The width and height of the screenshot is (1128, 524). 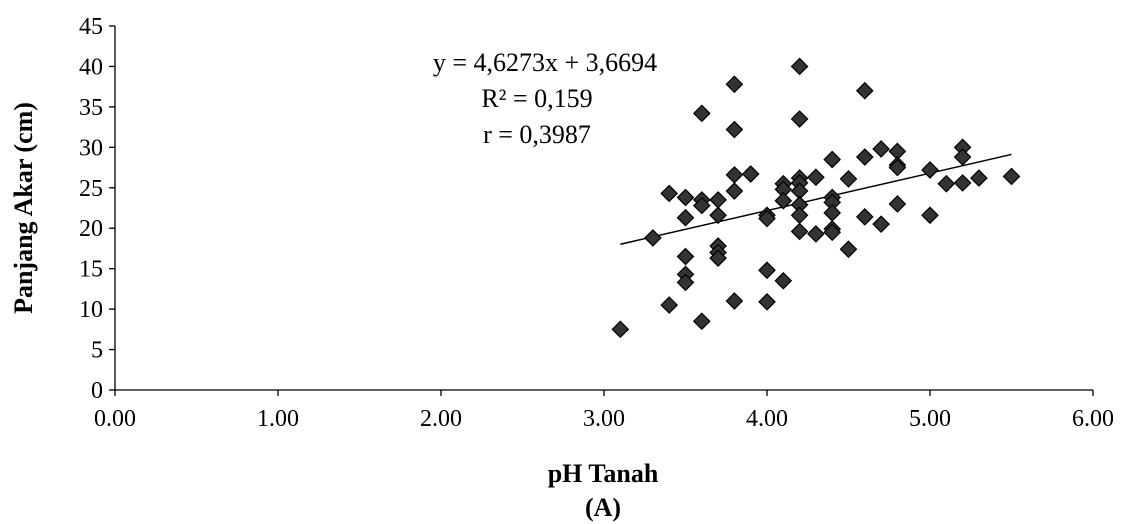 What do you see at coordinates (603, 473) in the screenshot?
I see `x-axis-title: pH Tanah` at bounding box center [603, 473].